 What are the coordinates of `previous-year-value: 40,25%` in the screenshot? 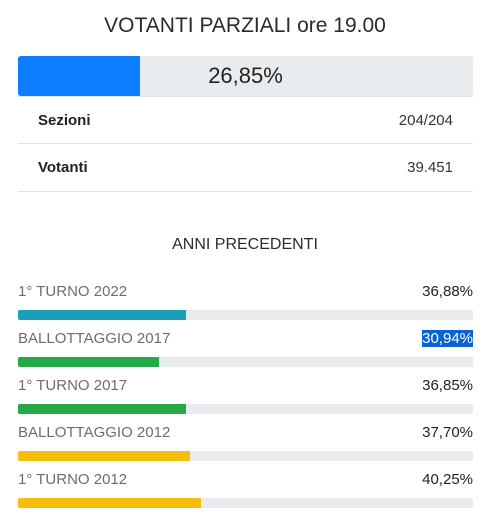 It's located at (447, 479).